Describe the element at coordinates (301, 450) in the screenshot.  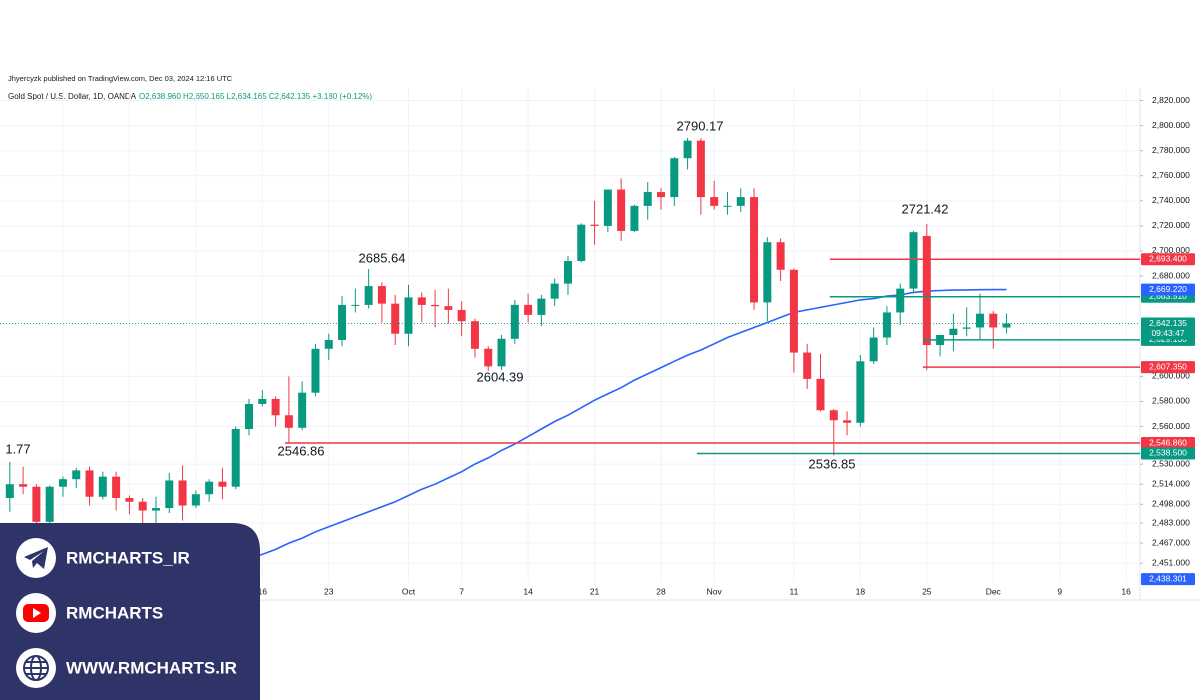
I see `annotation: 2546.86` at that location.